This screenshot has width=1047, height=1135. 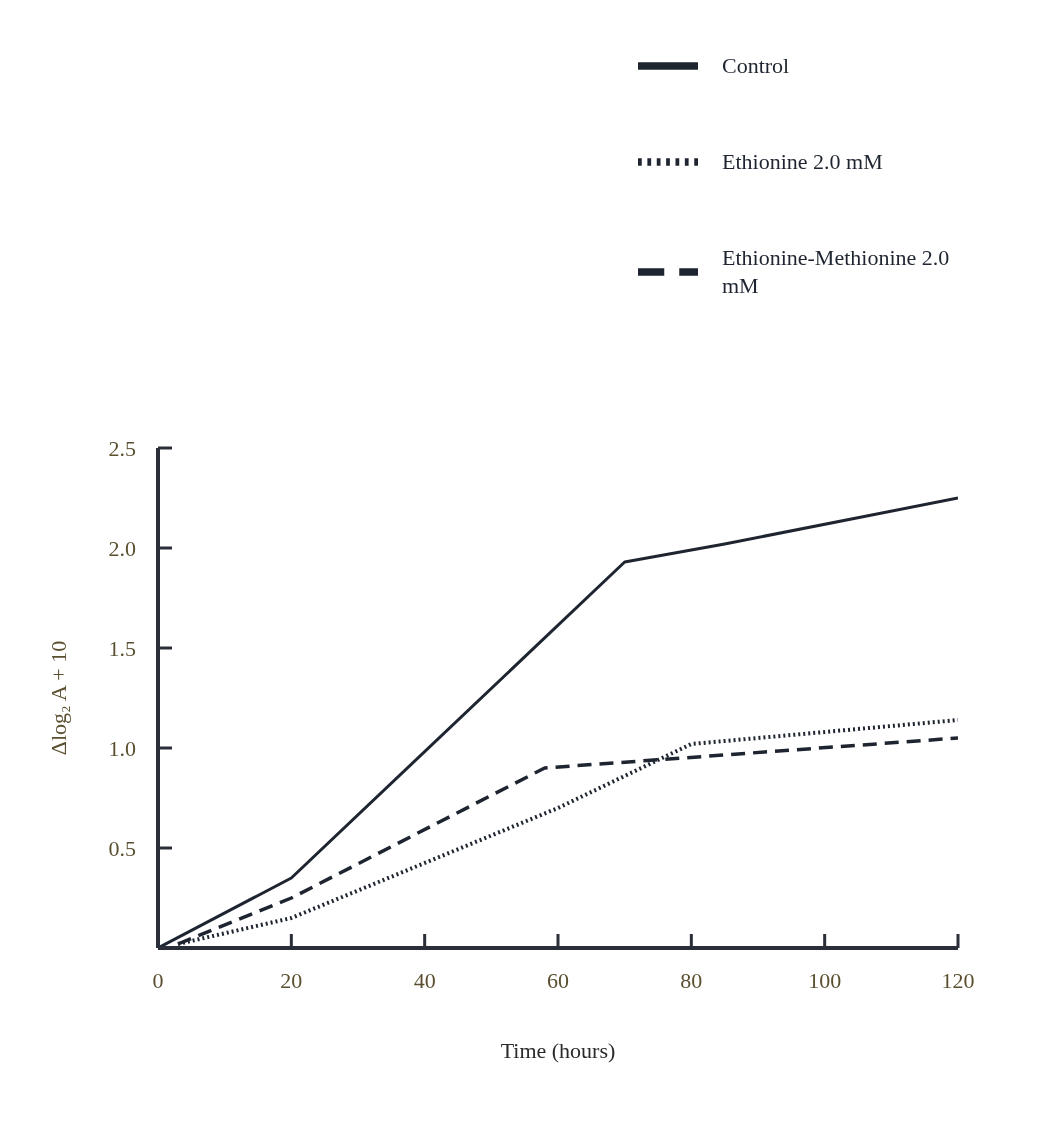 I want to click on y-tick-label: 1.0, so click(x=122, y=748).